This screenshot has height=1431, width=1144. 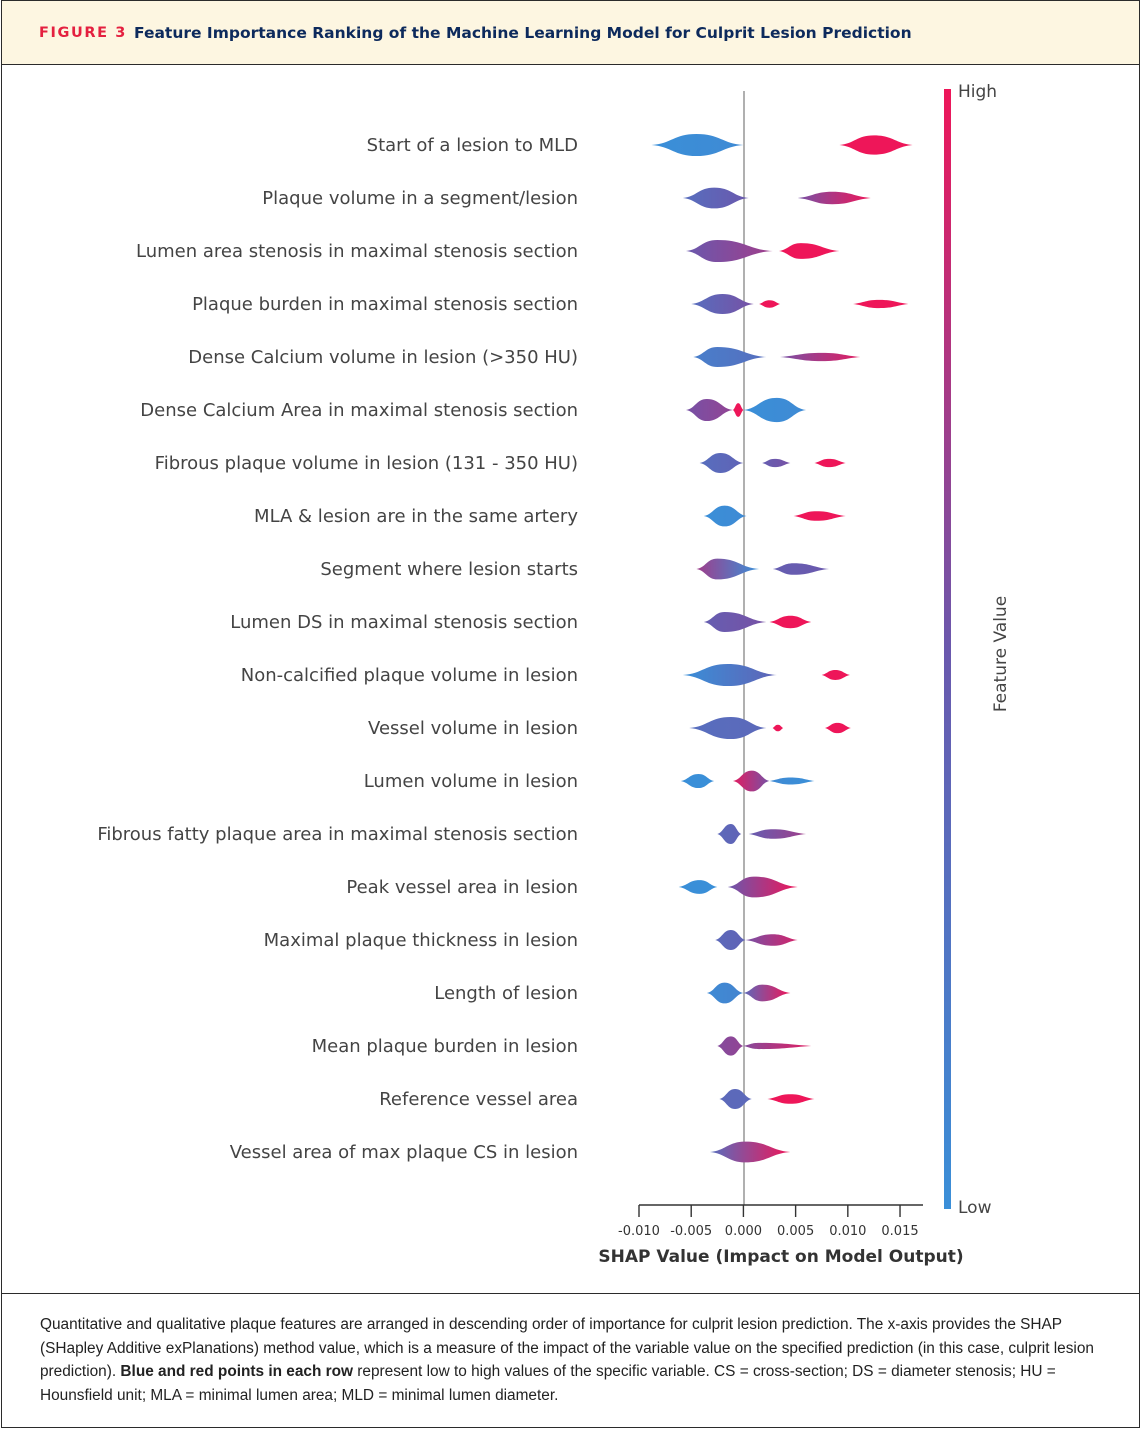 What do you see at coordinates (462, 887) in the screenshot?
I see `feature-label: Peak vessel area in lesion` at bounding box center [462, 887].